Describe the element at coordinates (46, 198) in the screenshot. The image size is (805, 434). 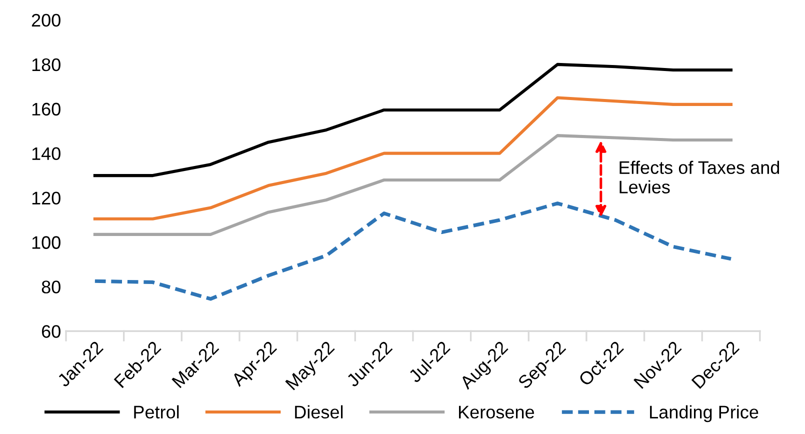
I see `y-tick-label: 120` at that location.